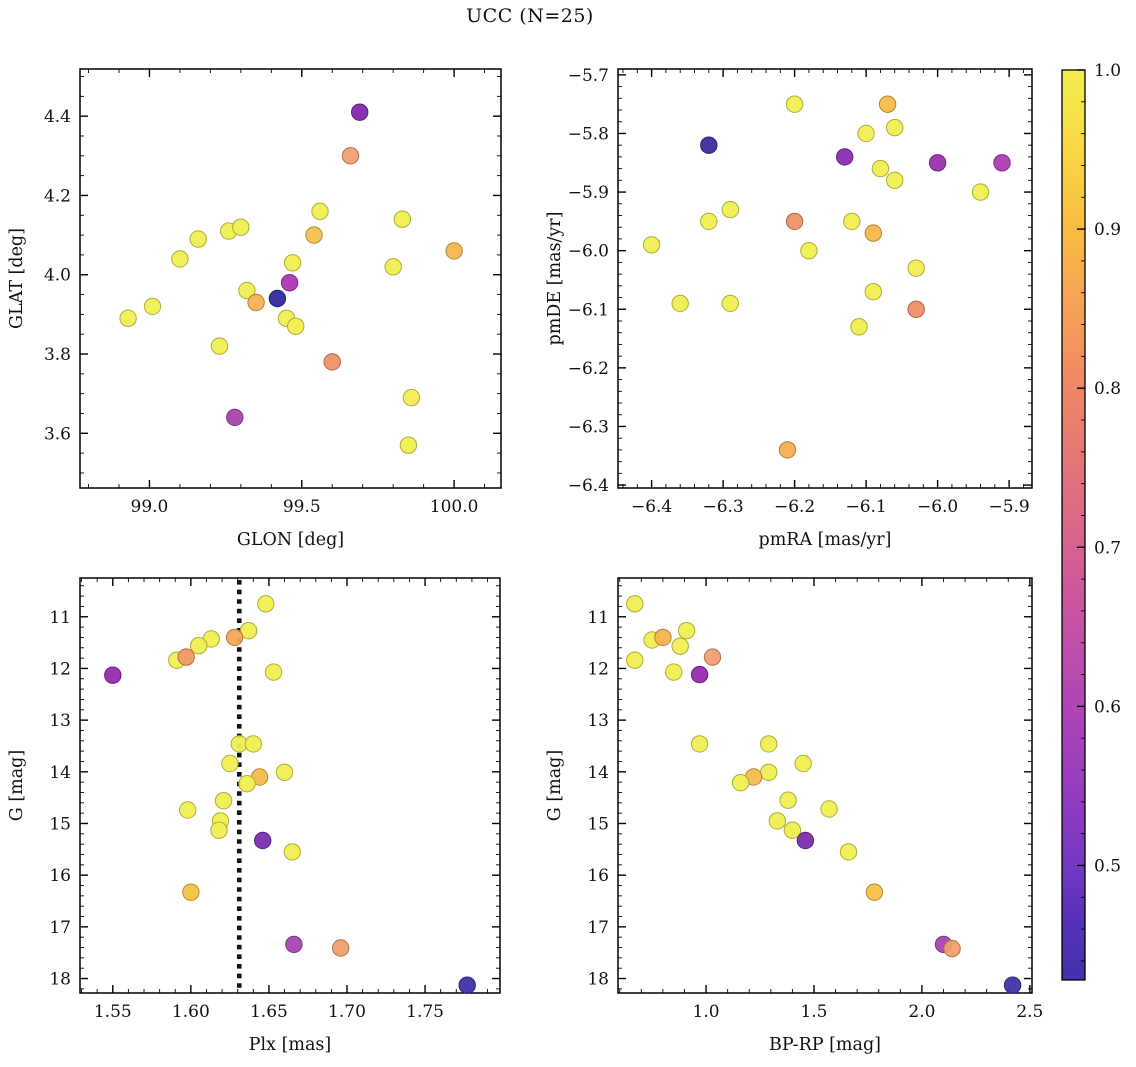  I want to click on colorbar-tick-label: 1.0, so click(1107, 71).